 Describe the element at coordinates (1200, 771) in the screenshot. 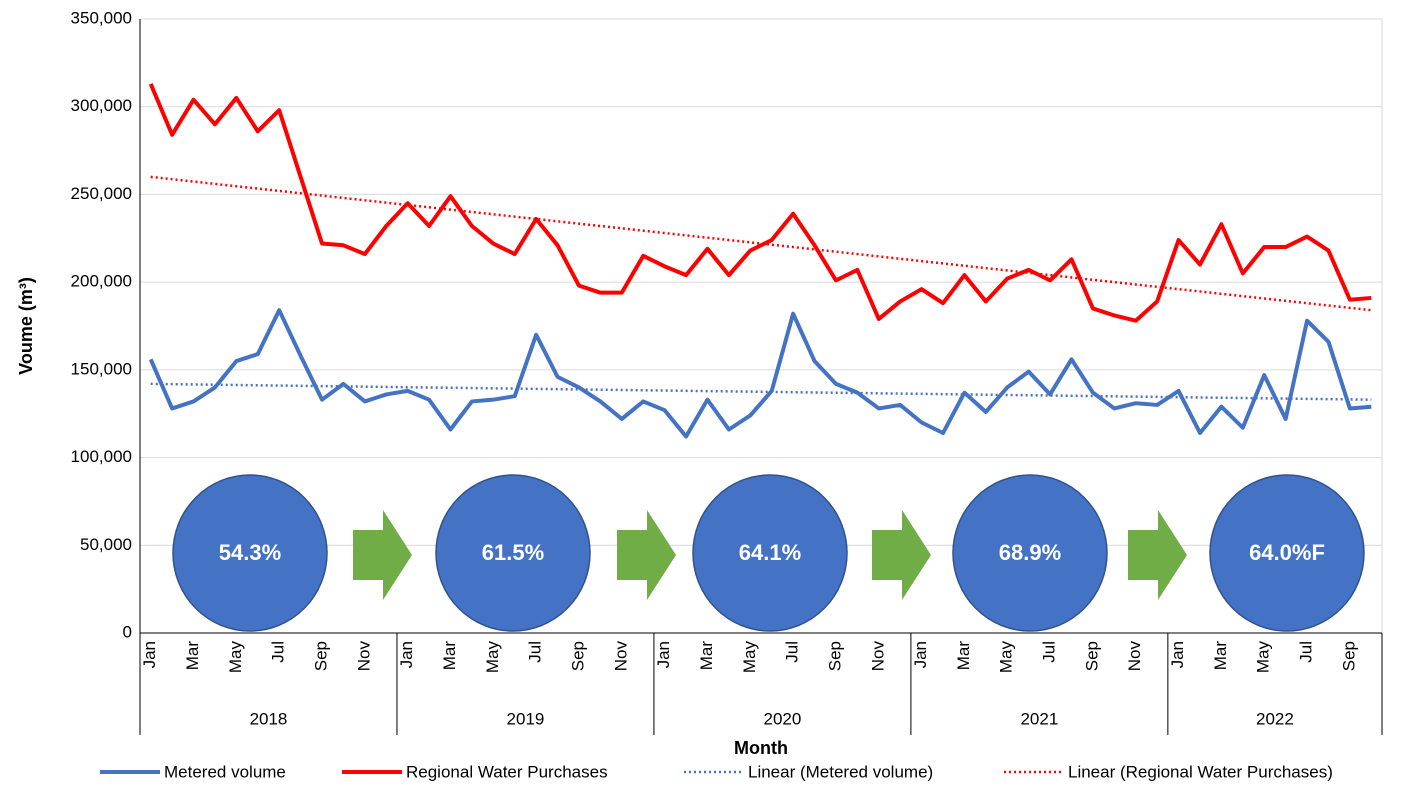

I see `legend-label: Linear (Regional Water Purchases)` at that location.